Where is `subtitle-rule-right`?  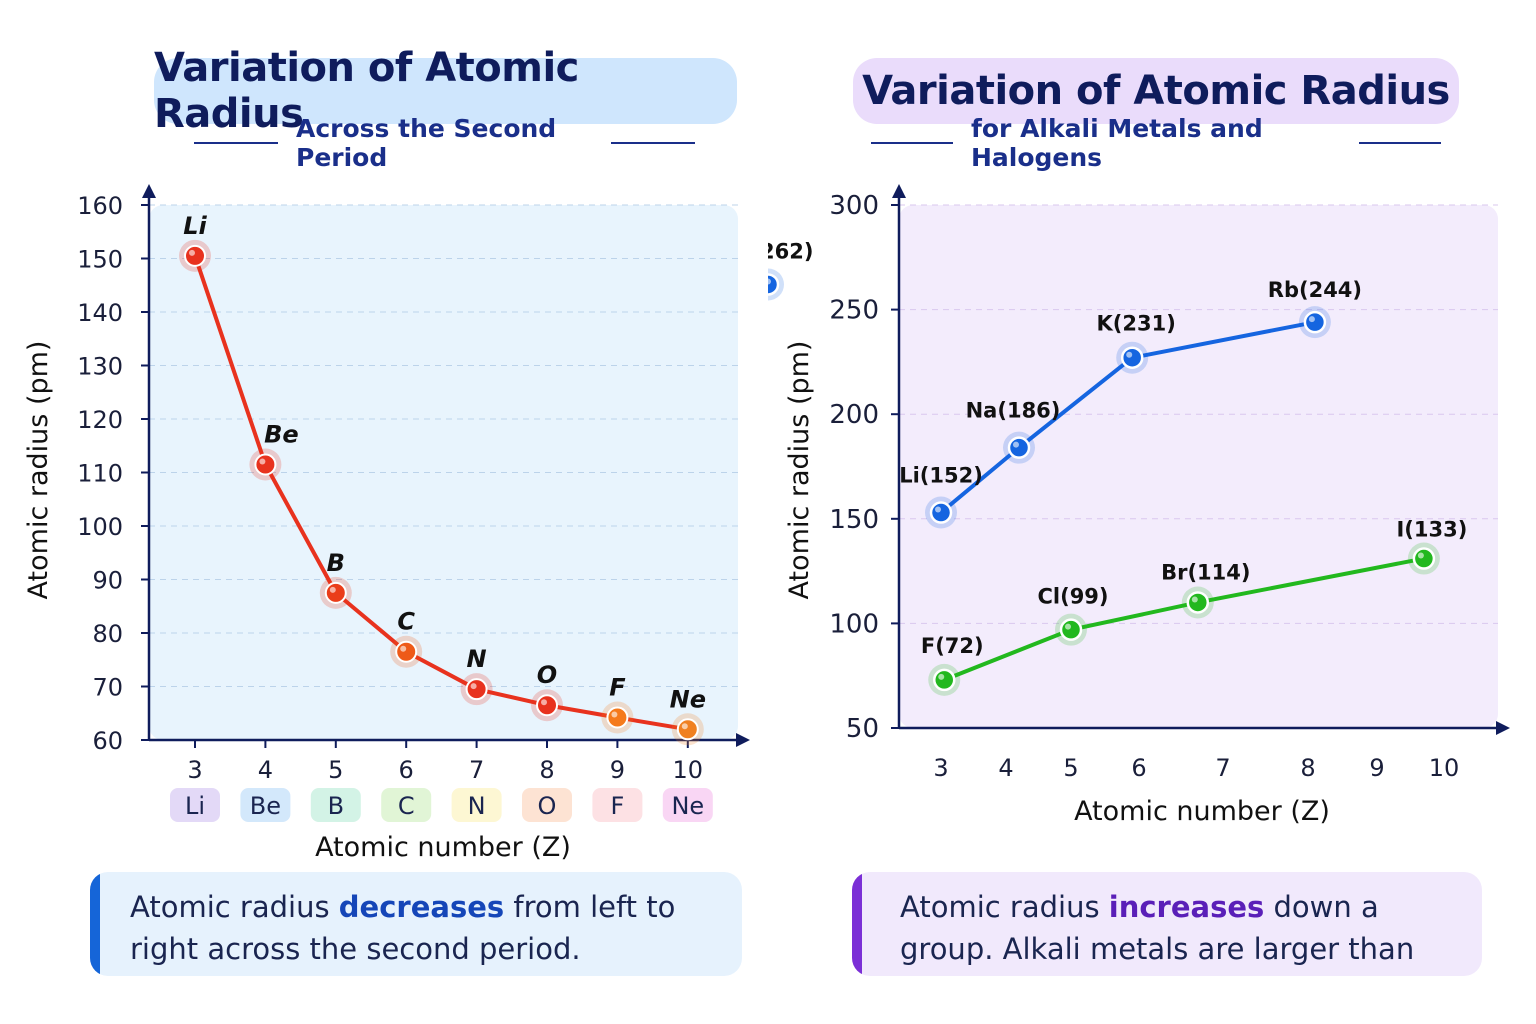 subtitle-rule-right is located at coordinates (653, 143).